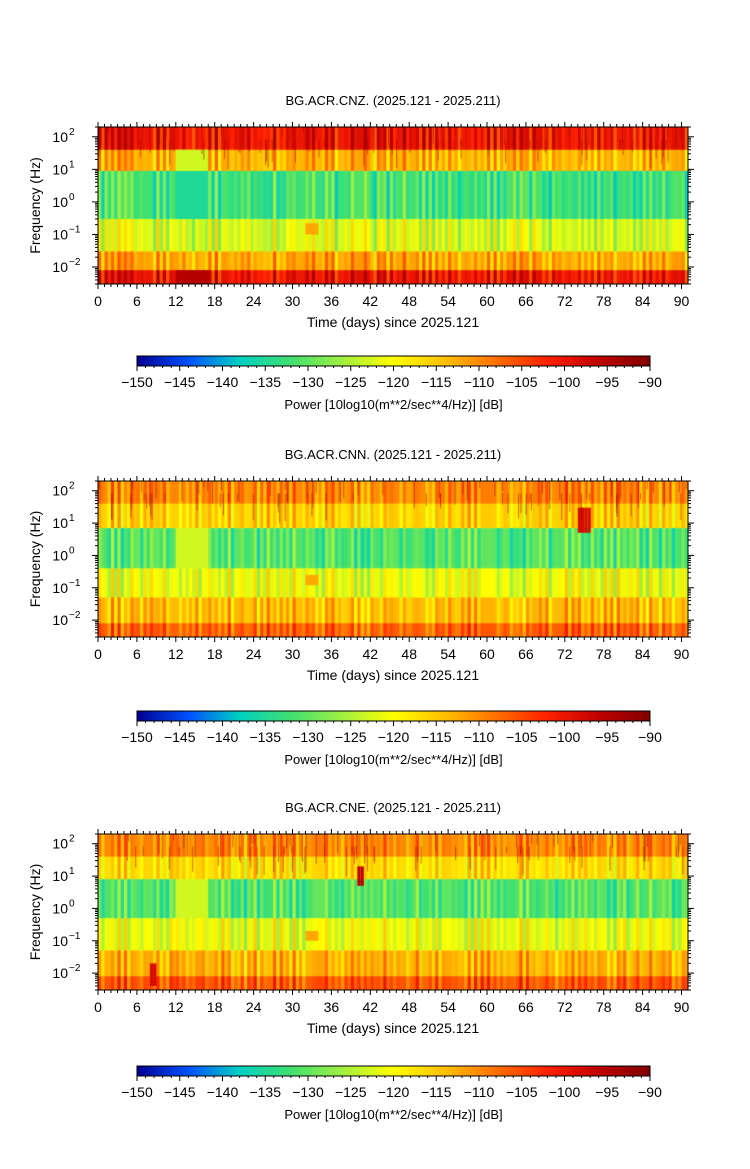 The image size is (750, 1169). I want to click on x-tick-label: 6, so click(137, 654).